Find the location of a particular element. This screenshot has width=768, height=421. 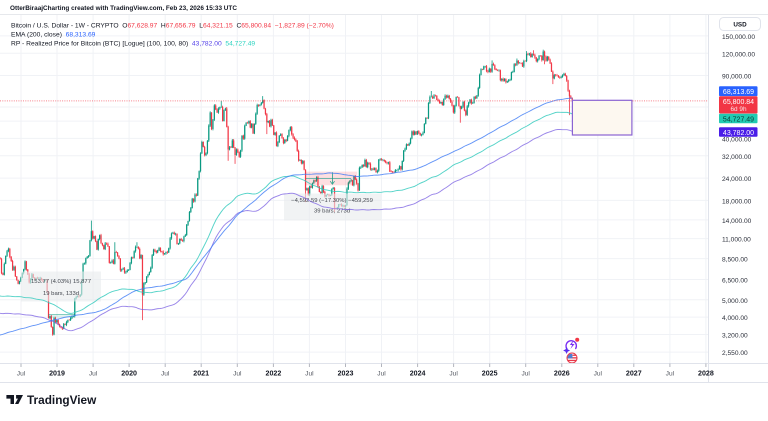

svg-text: 6d 9h is located at coordinates (739, 109).